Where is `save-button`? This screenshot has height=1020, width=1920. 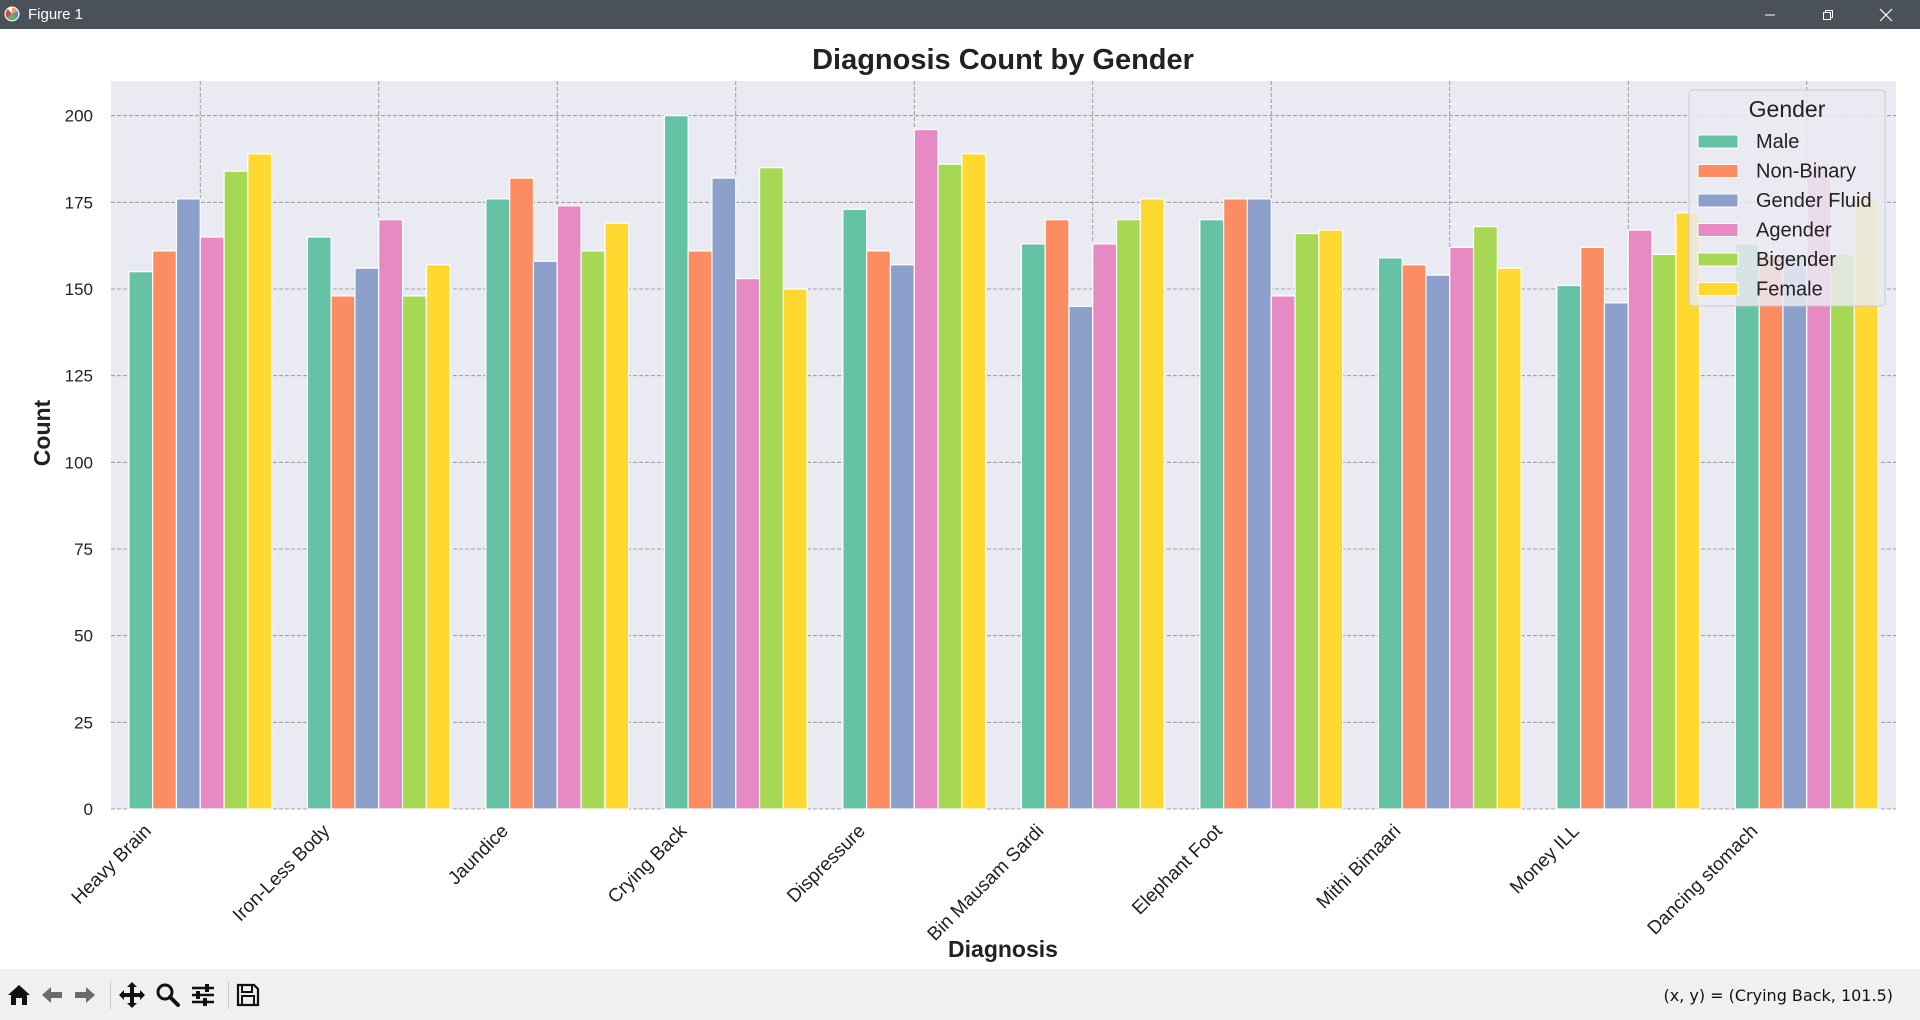
save-button is located at coordinates (248, 995).